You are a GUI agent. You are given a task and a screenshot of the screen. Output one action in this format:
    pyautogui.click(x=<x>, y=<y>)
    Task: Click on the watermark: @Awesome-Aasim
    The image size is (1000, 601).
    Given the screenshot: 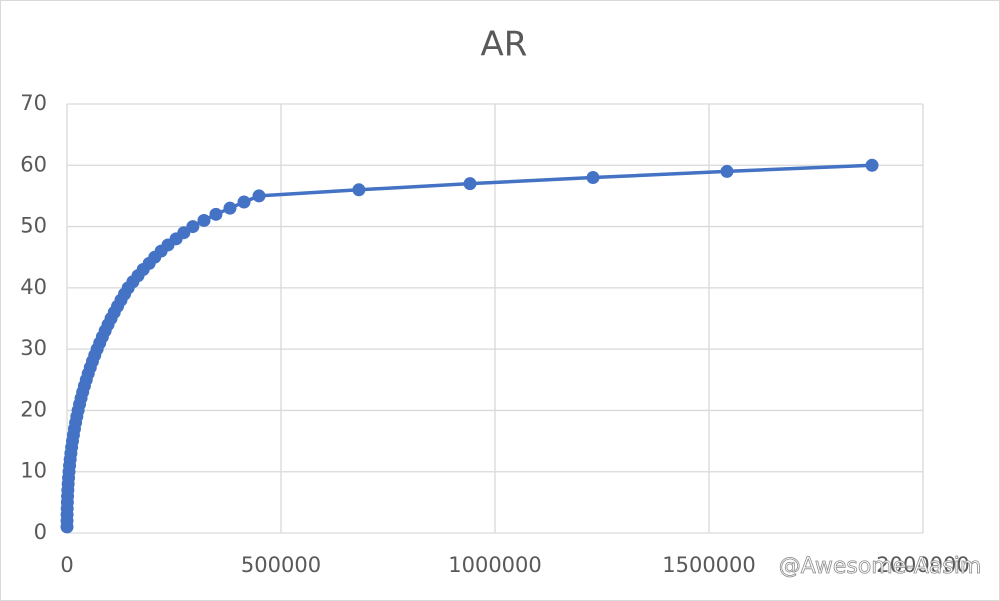 What is the action you would take?
    pyautogui.click(x=880, y=566)
    